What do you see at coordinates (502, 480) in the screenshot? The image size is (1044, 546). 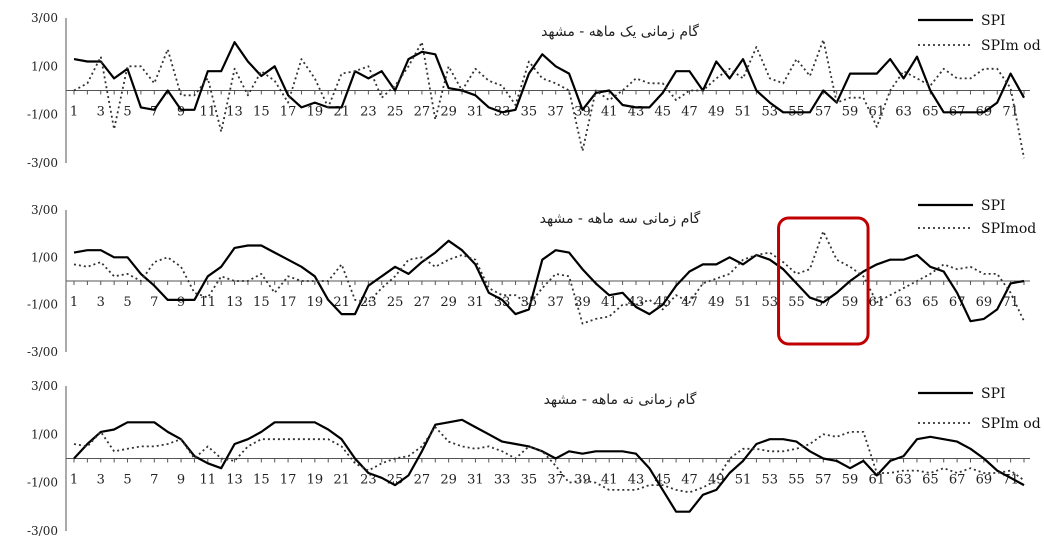 I see `x-tick-label: 33` at bounding box center [502, 480].